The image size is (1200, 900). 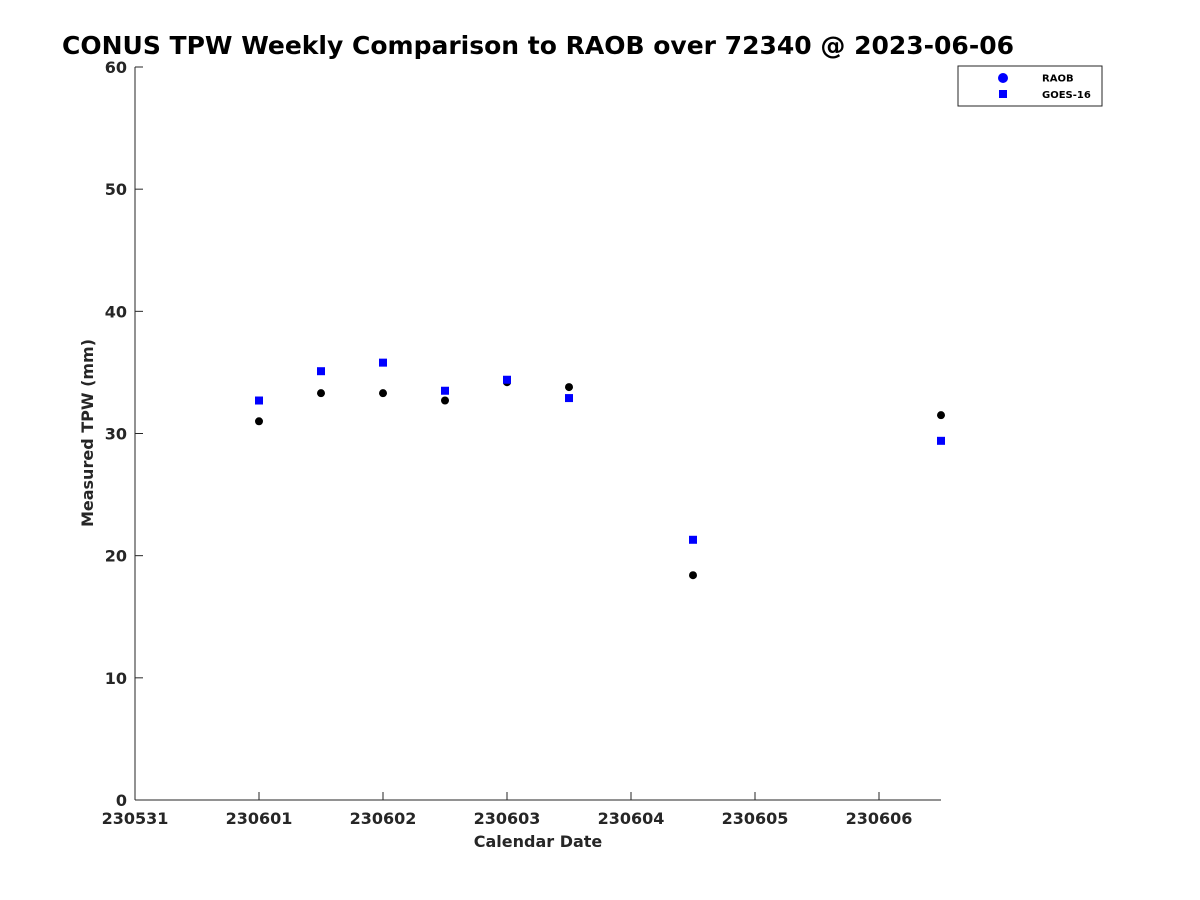 I want to click on legend-raob-marker, so click(x=1003, y=78).